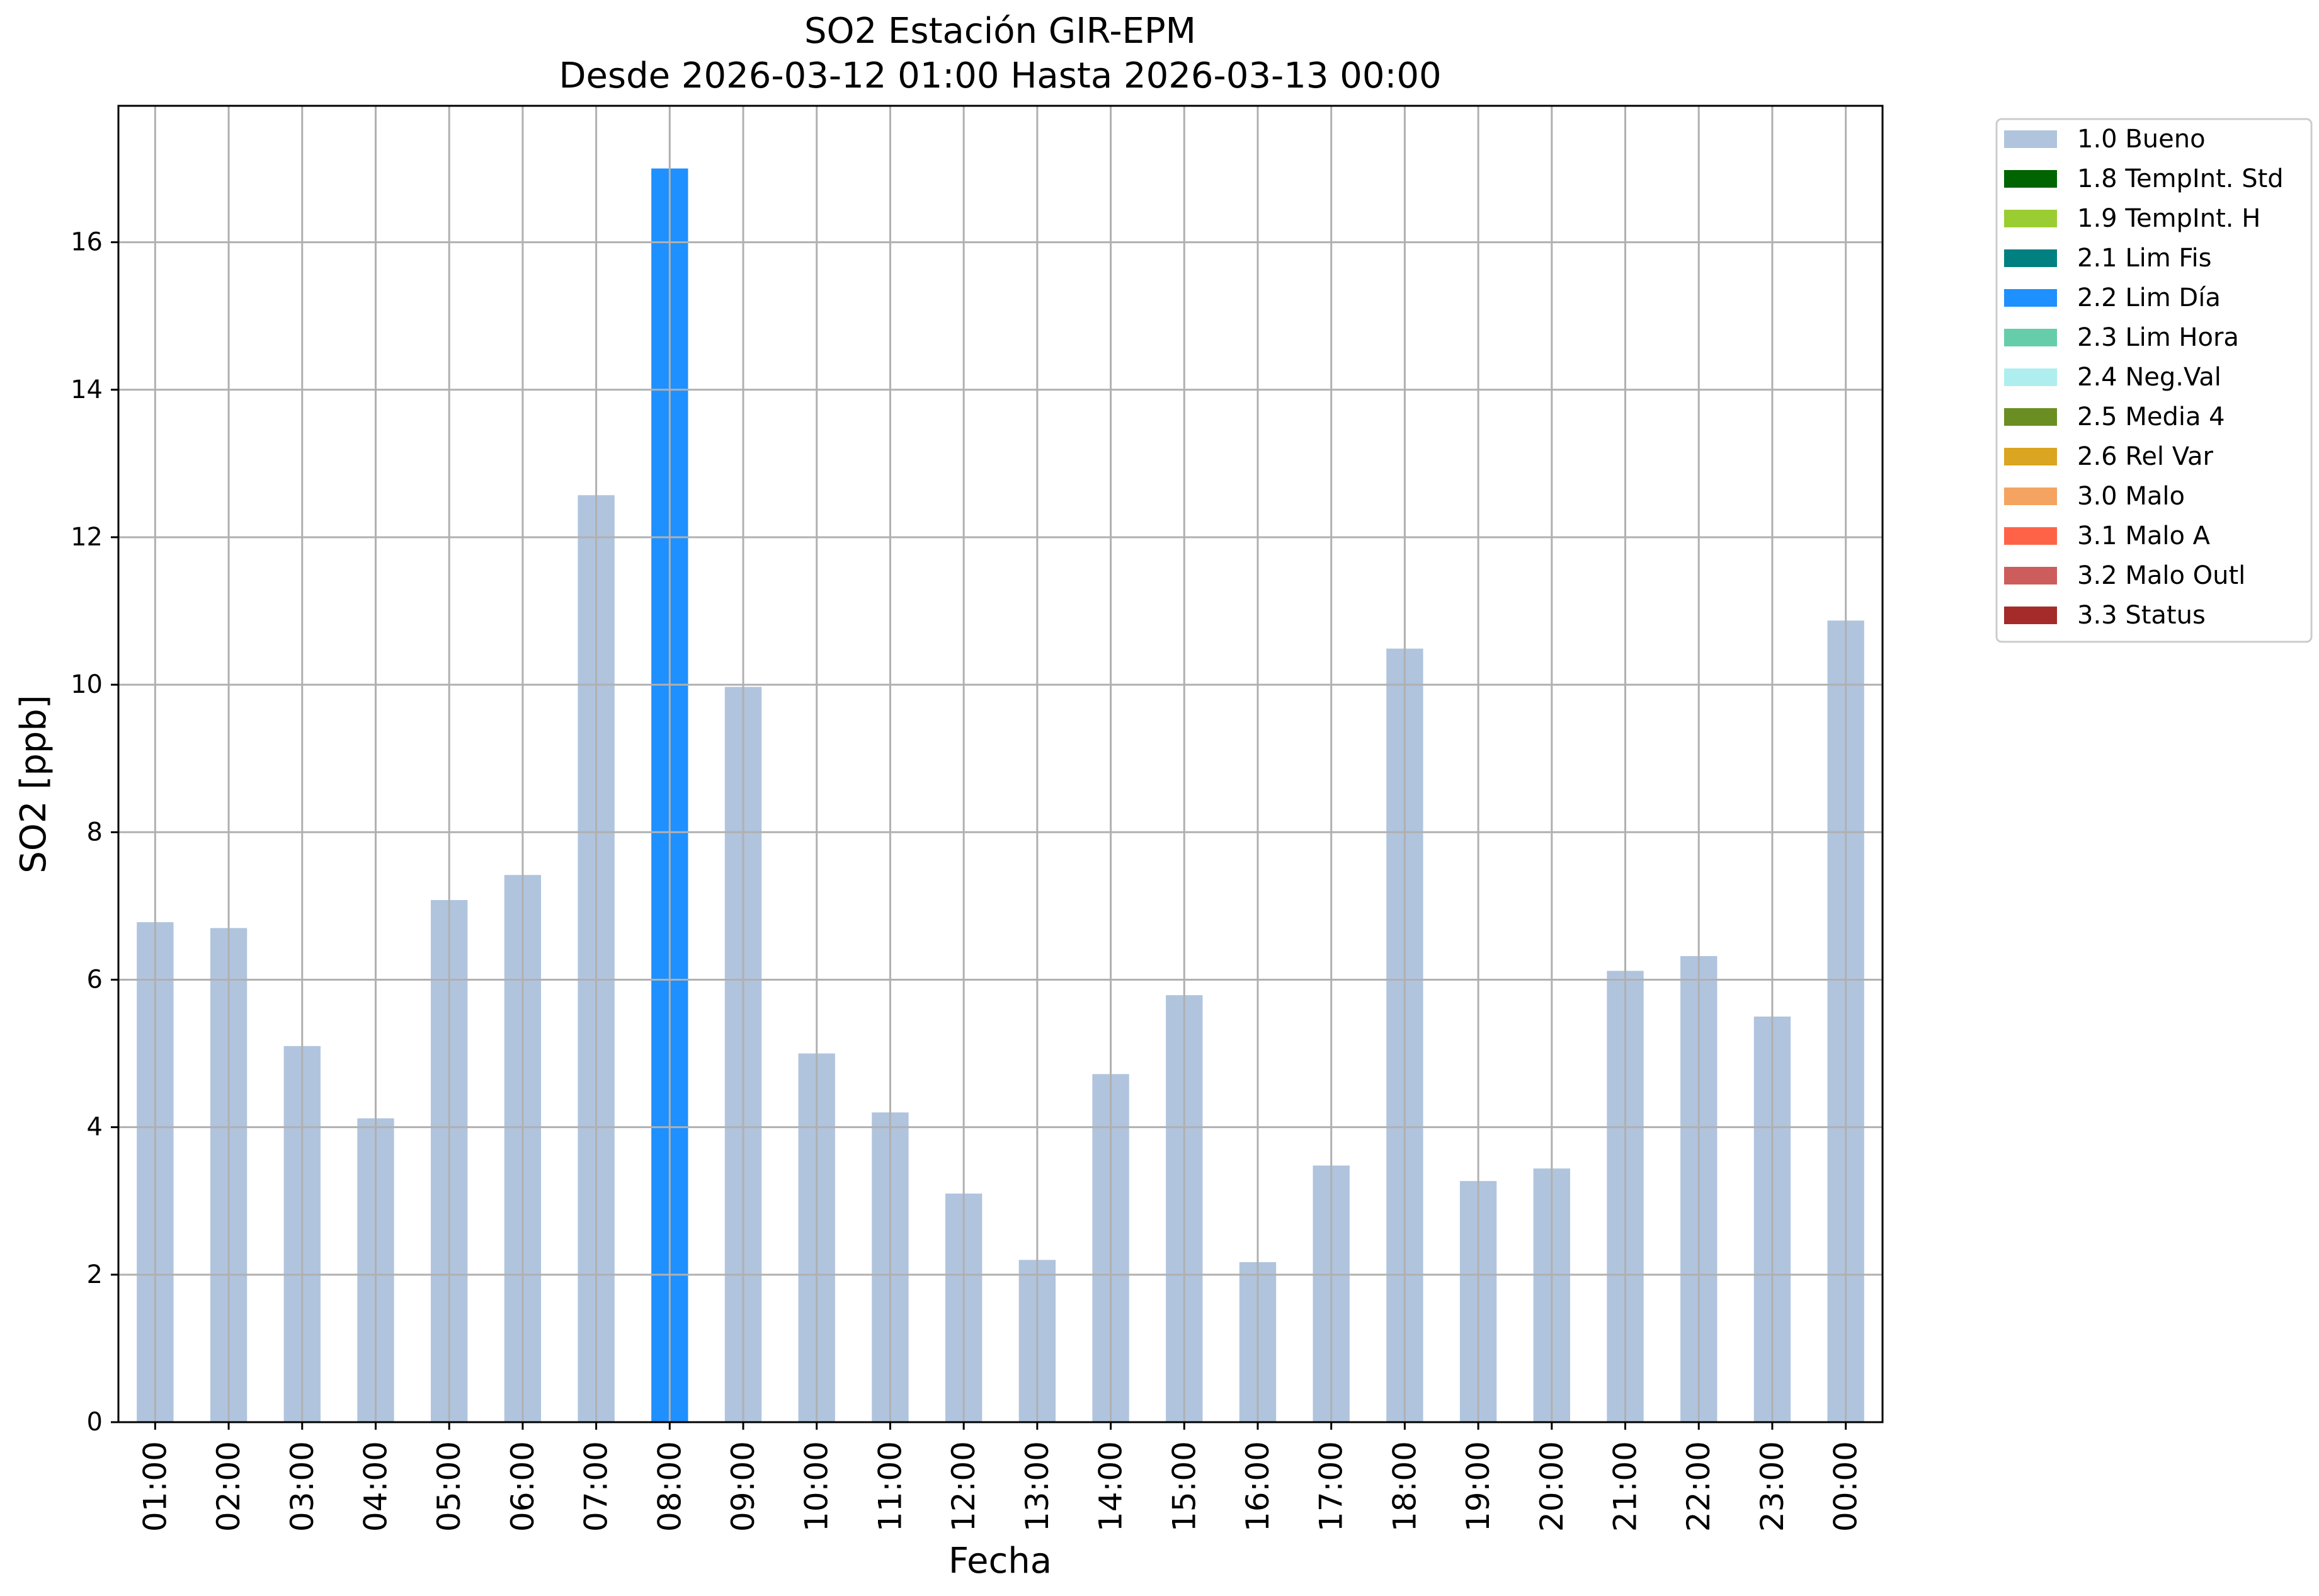 Image resolution: width=2319 pixels, height=1596 pixels. What do you see at coordinates (95, 1274) in the screenshot?
I see `y-tick-label: 2` at bounding box center [95, 1274].